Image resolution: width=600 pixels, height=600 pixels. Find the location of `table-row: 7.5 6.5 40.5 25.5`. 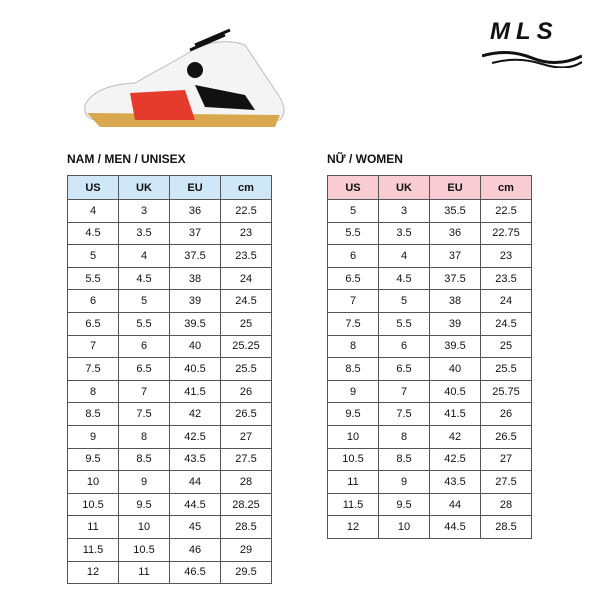

table-row: 7.5 6.5 40.5 25.5 is located at coordinates (169, 369).